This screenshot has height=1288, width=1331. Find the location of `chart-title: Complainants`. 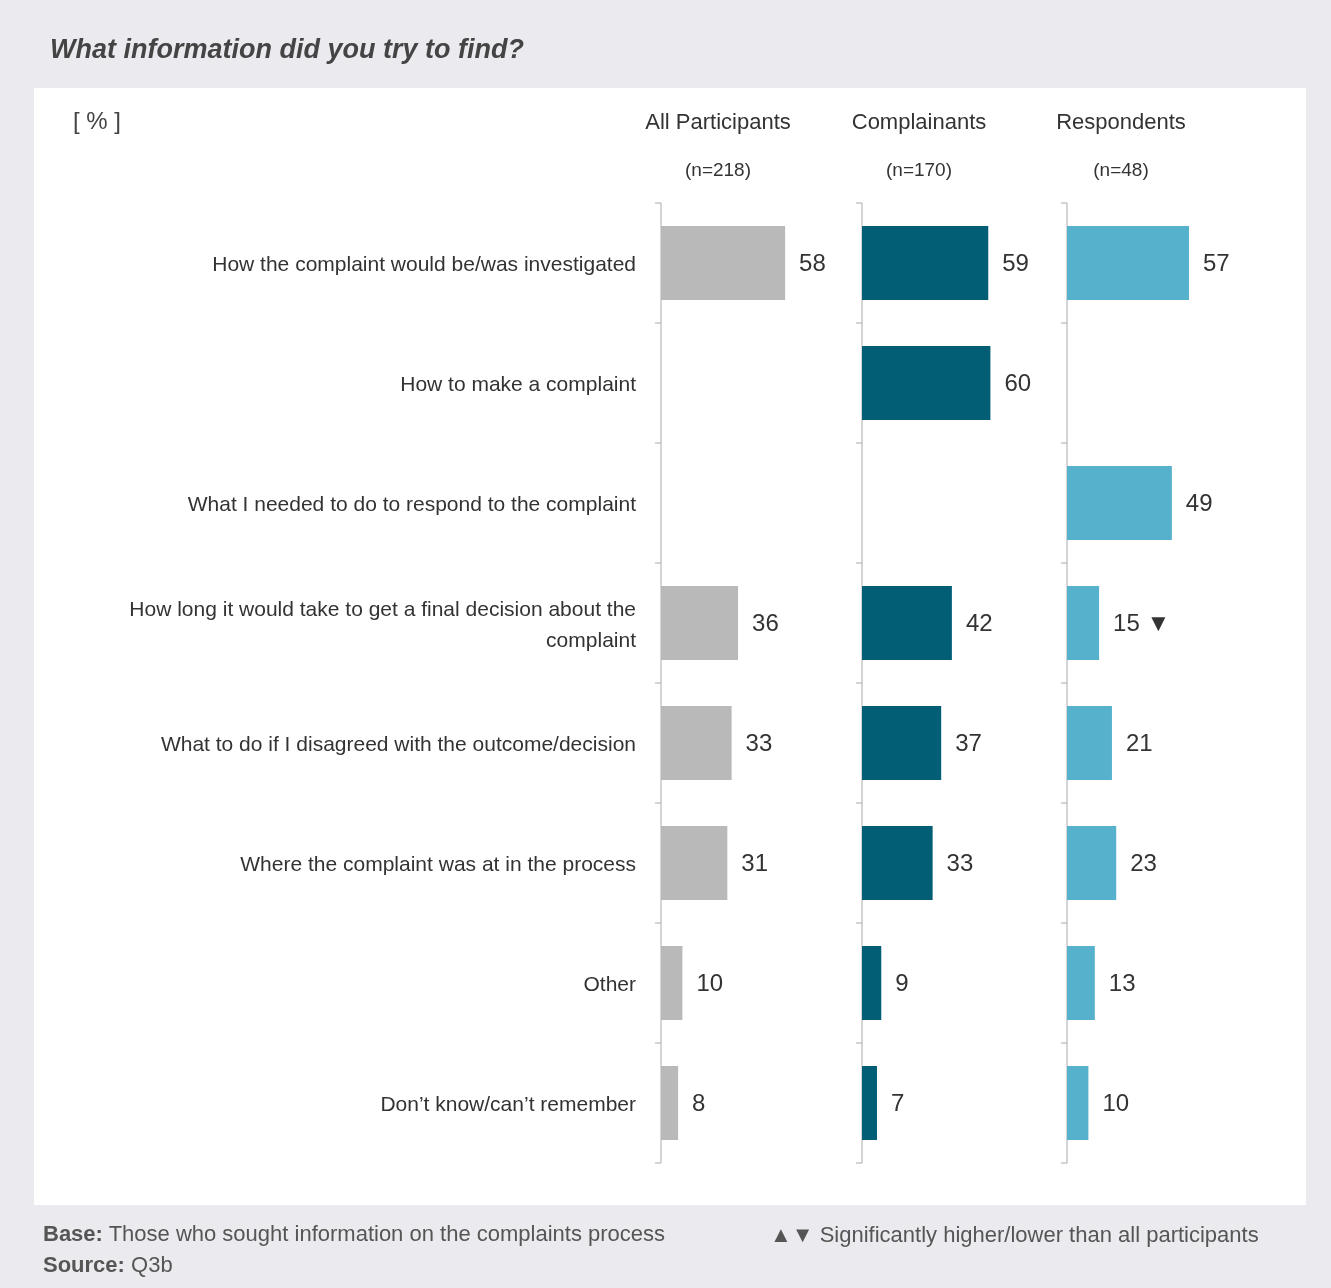

chart-title: Complainants is located at coordinates (919, 121).